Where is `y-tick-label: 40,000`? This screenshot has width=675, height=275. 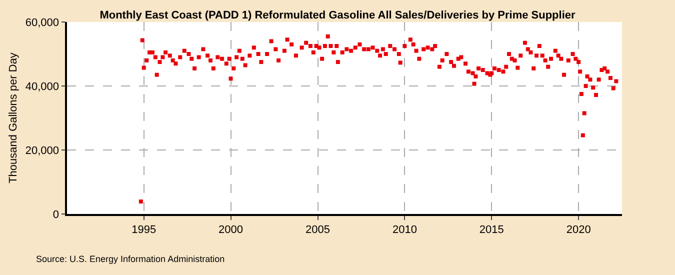 y-tick-label: 40,000 is located at coordinates (42, 86).